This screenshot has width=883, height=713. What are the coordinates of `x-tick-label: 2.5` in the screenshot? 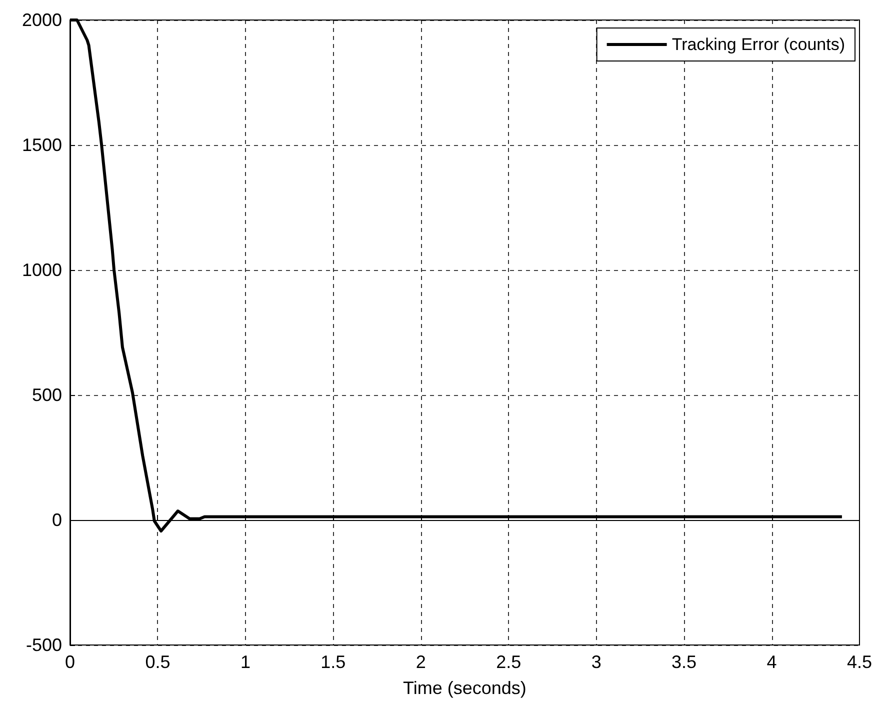 It's located at (509, 662).